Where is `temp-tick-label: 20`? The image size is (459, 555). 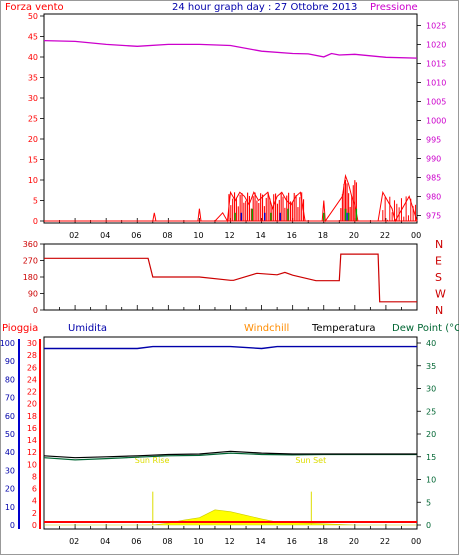 temp-tick-label: 20 is located at coordinates (431, 434).